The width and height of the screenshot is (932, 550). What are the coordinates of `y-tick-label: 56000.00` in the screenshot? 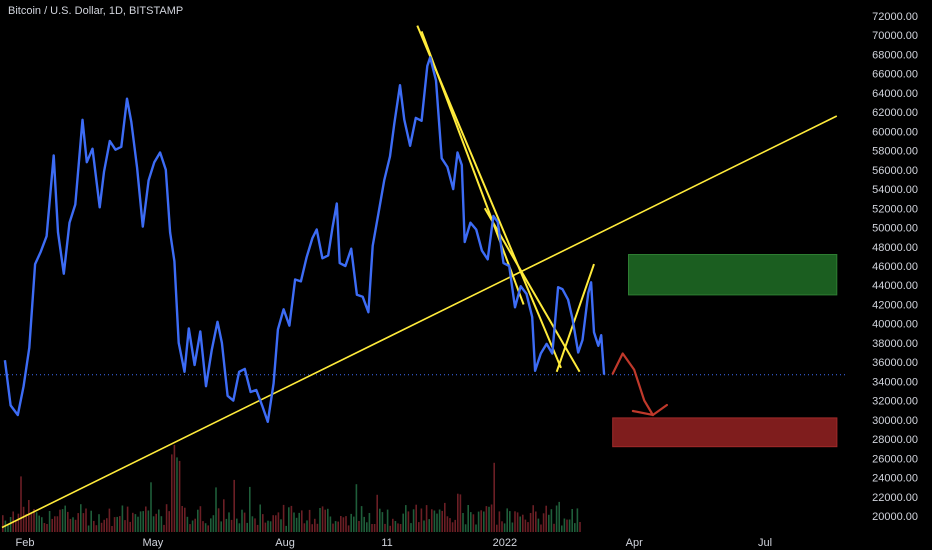 It's located at (895, 171).